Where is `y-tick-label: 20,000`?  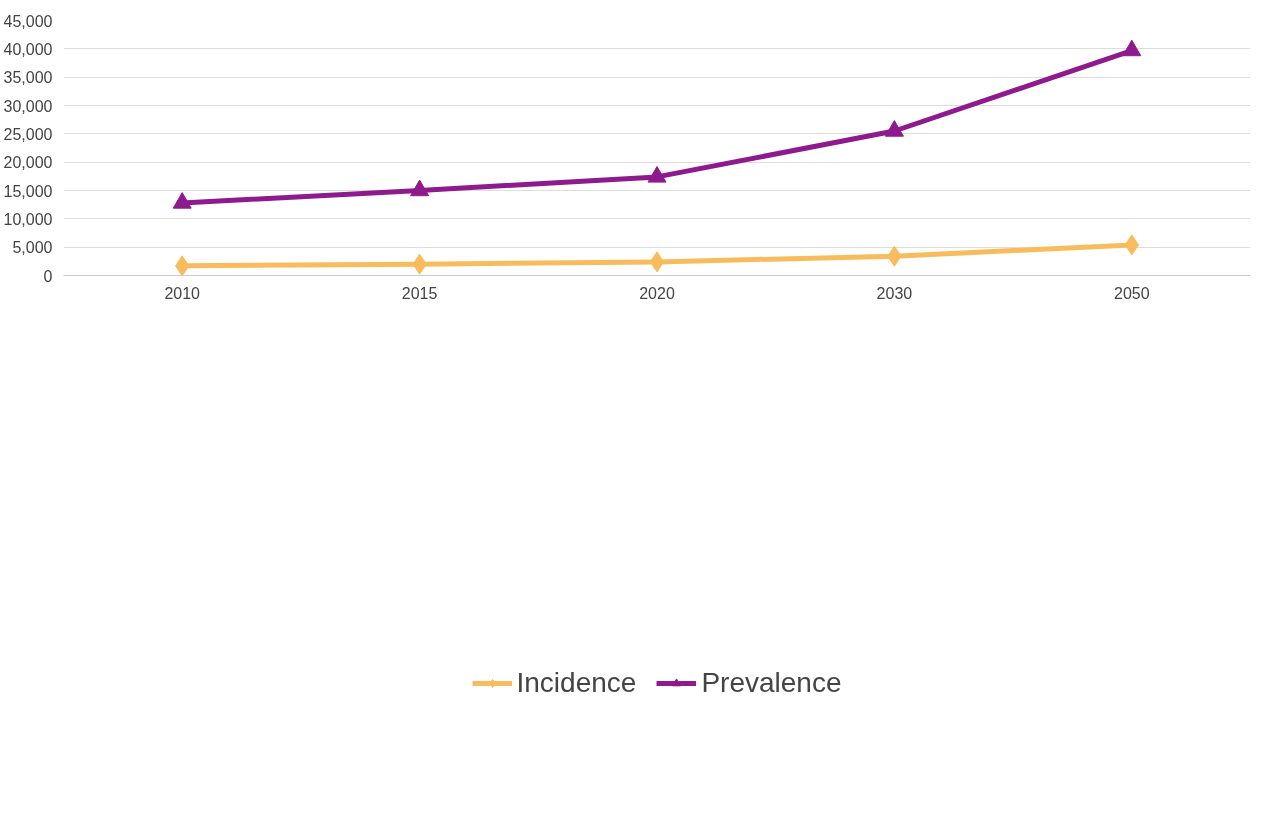 y-tick-label: 20,000 is located at coordinates (28, 163).